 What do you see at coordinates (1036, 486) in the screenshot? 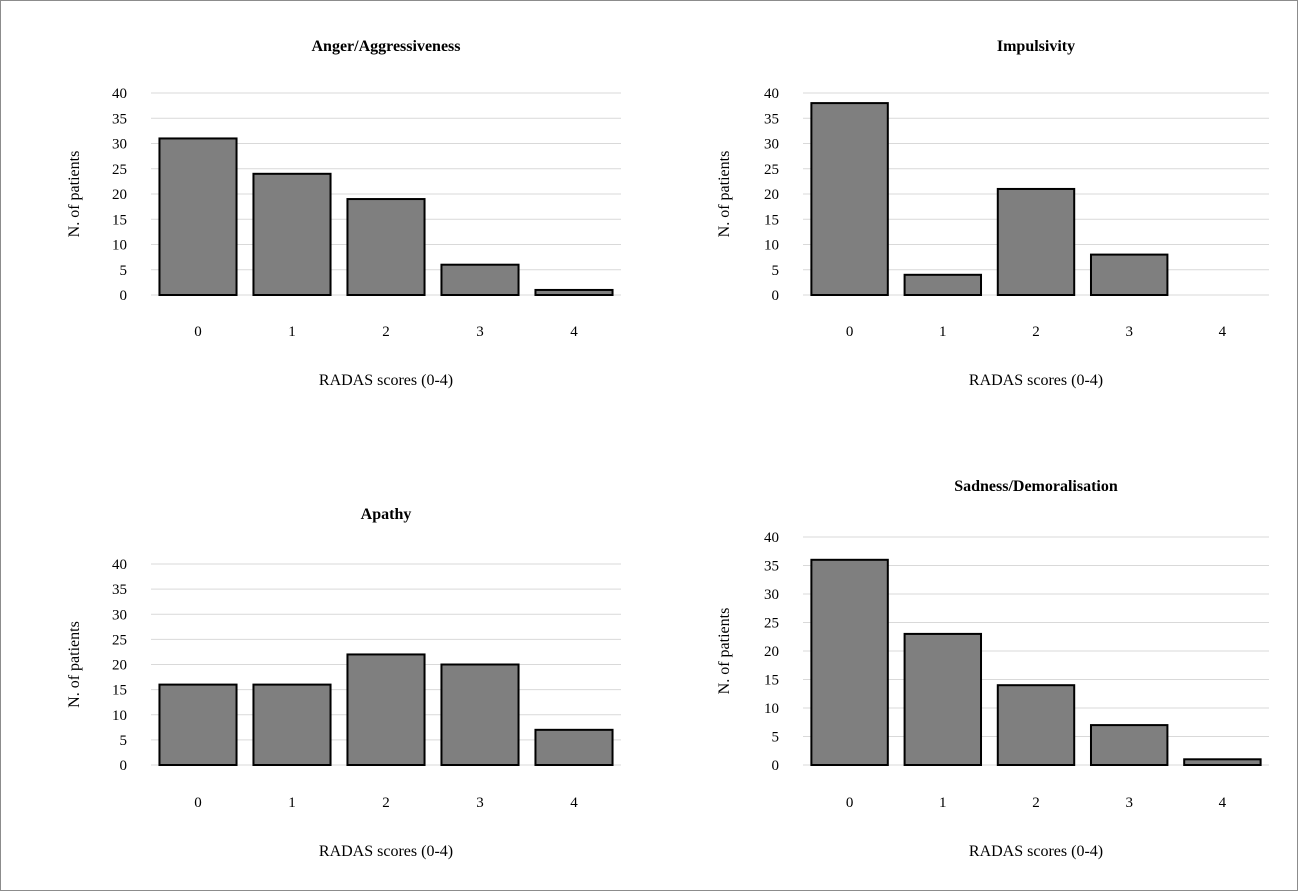
I see `chart-title: Sadness/Demoralisation` at bounding box center [1036, 486].